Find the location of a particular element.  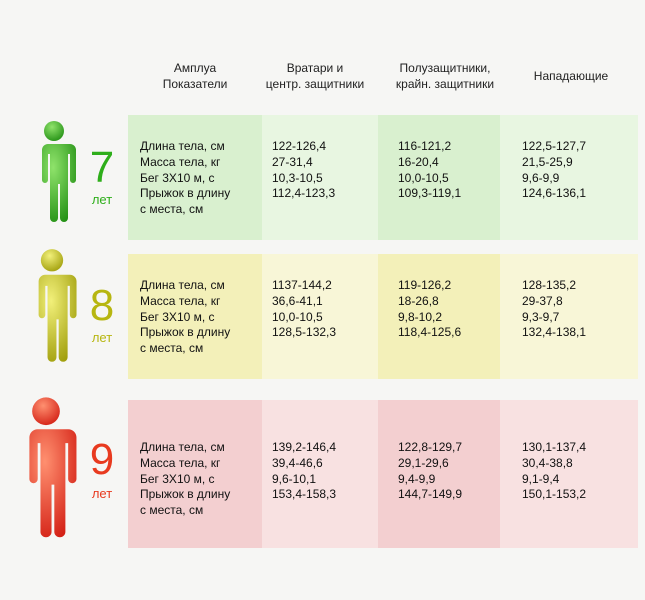

value: 128-135,2 is located at coordinates (549, 285).